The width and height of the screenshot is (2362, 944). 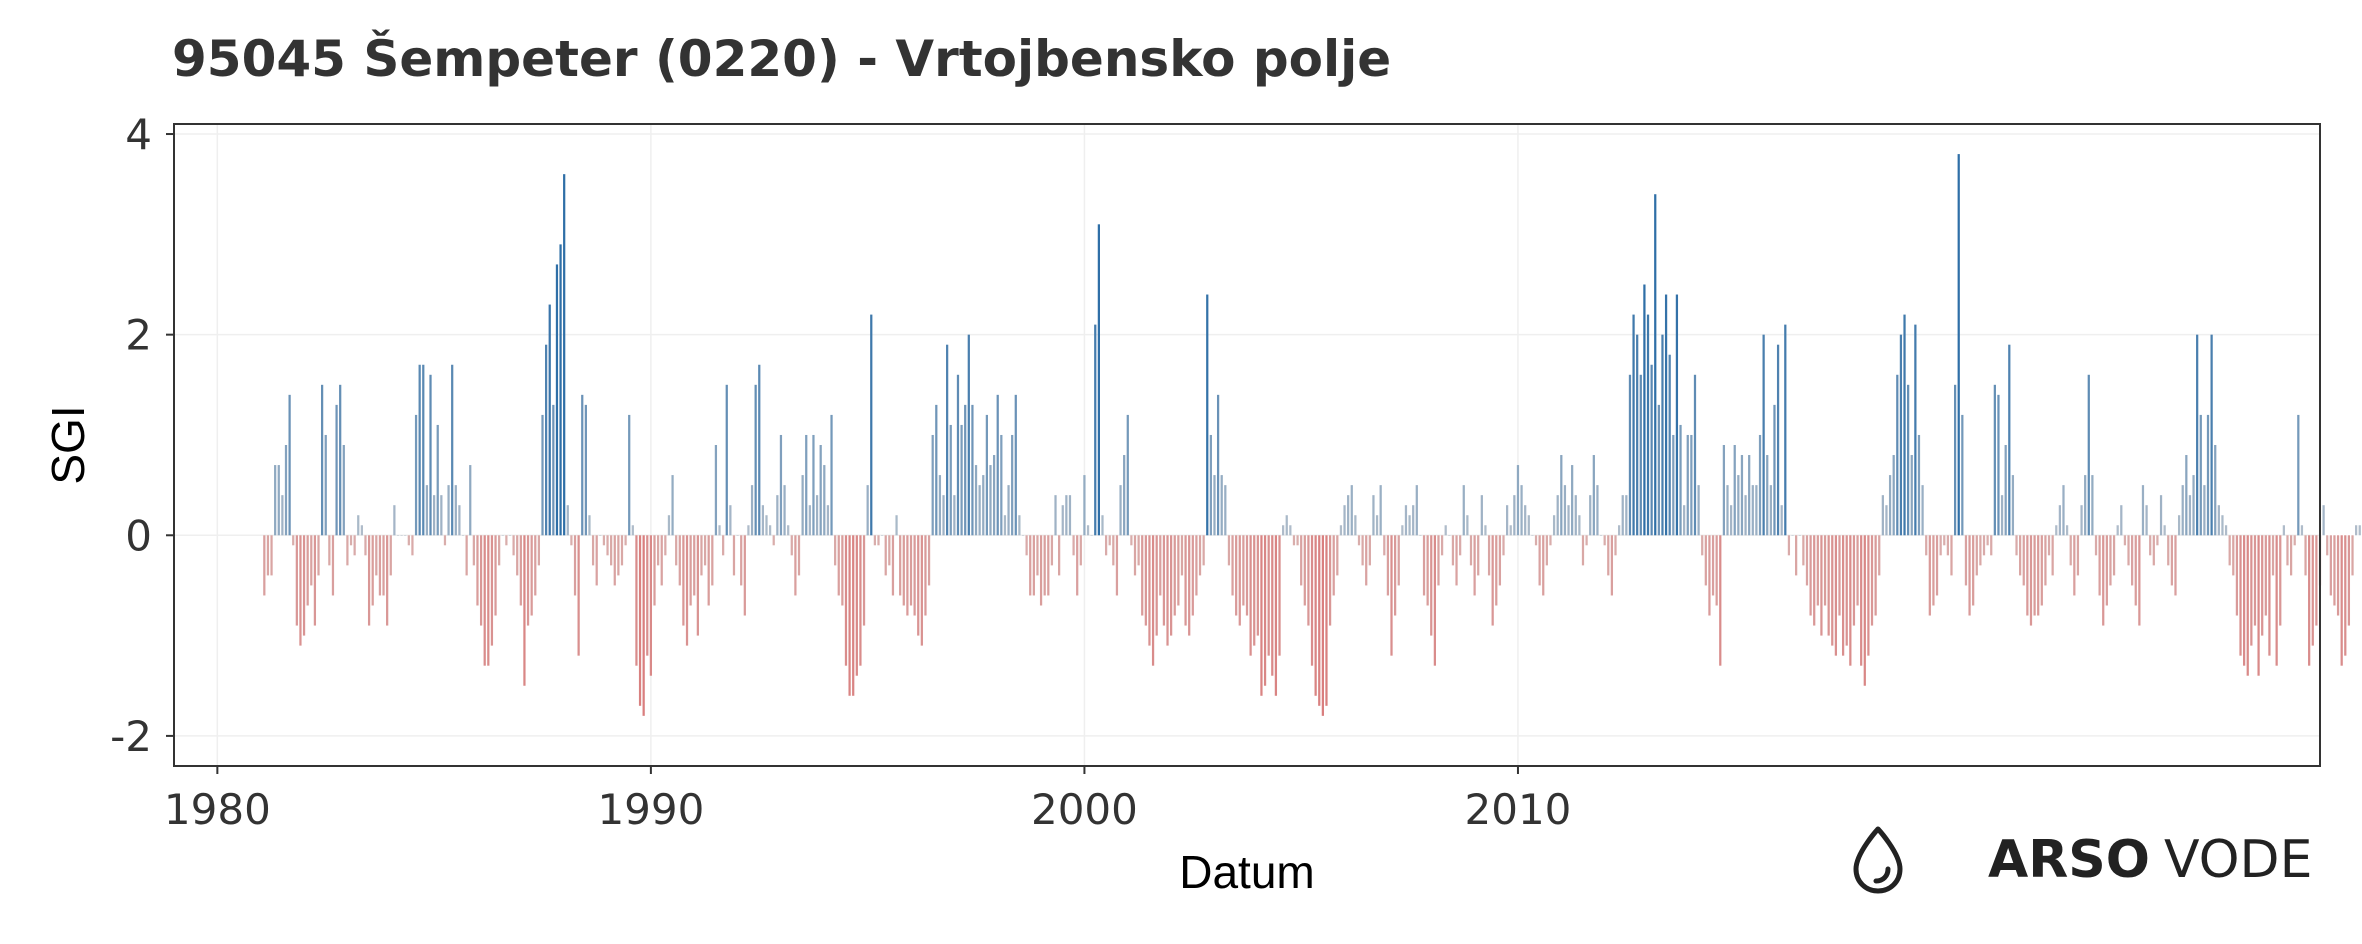 What do you see at coordinates (138, 335) in the screenshot?
I see `y-tick-label: 2` at bounding box center [138, 335].